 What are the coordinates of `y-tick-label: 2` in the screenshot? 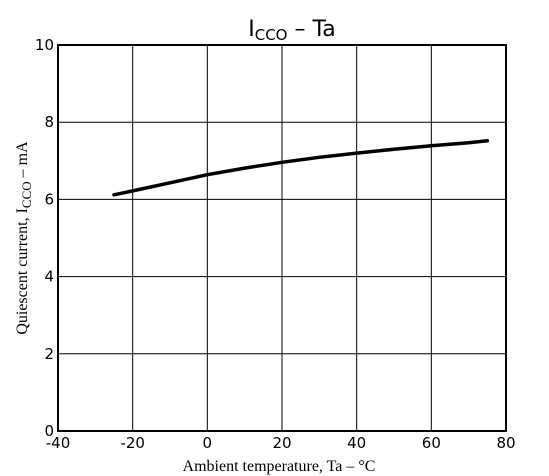 It's located at (49, 354).